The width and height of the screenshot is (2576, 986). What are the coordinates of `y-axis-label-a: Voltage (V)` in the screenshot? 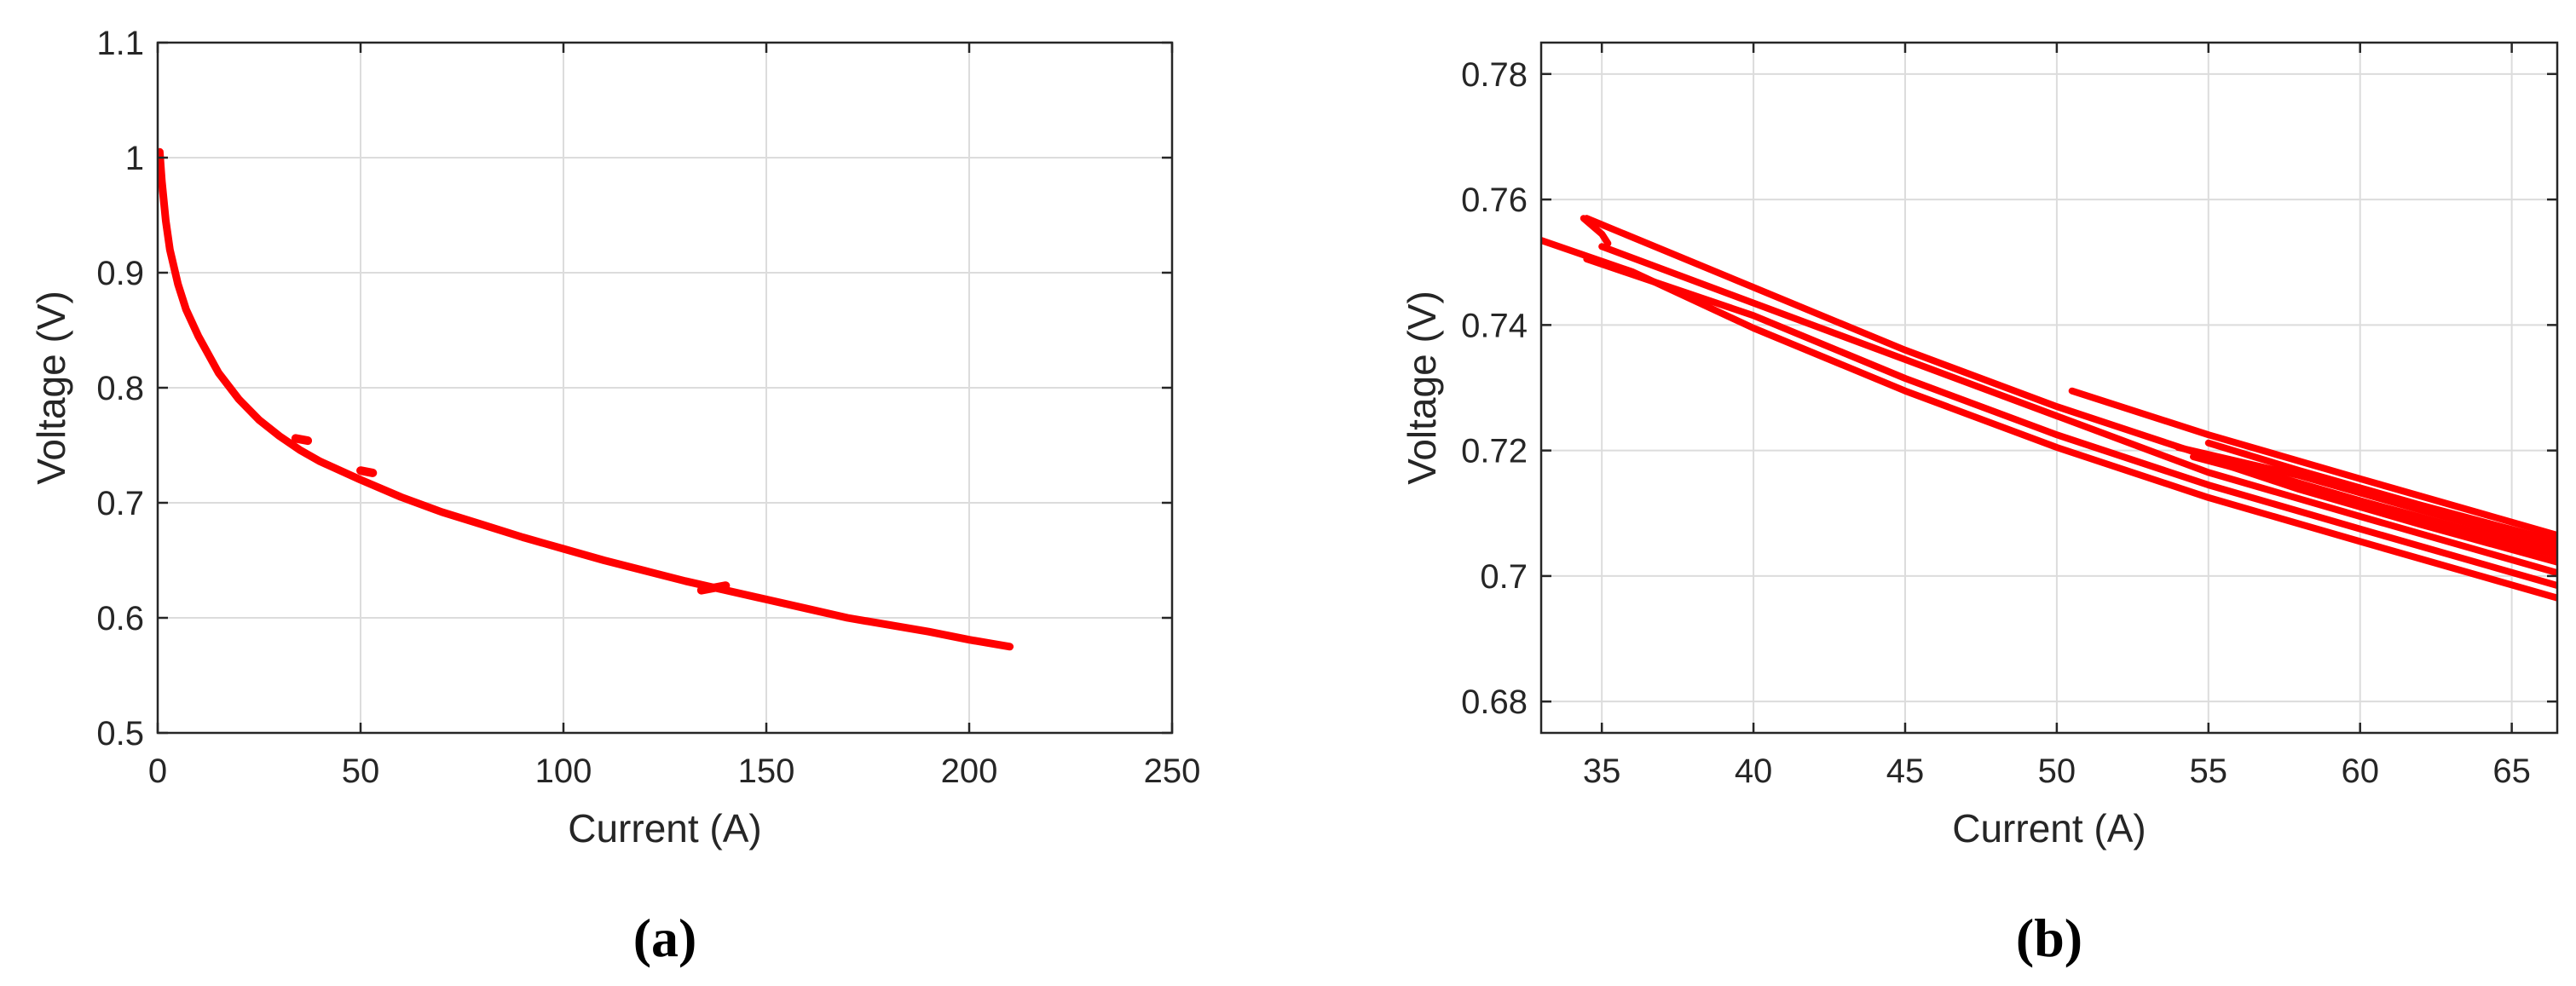 It's located at (51, 388).